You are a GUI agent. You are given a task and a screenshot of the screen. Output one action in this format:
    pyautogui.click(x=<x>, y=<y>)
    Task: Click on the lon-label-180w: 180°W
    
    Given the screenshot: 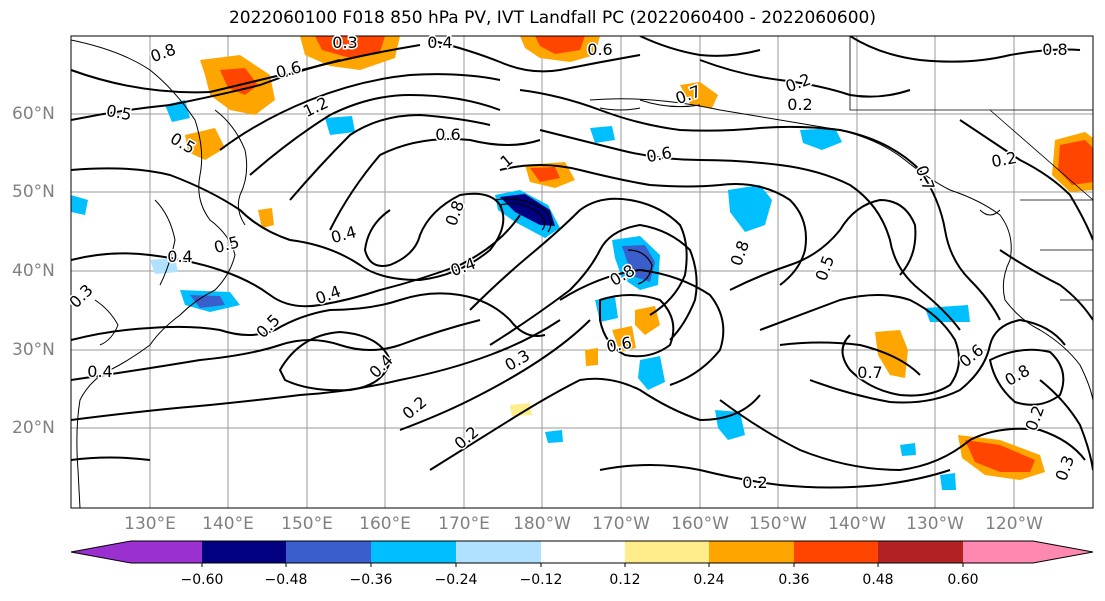 What is the action you would take?
    pyautogui.click(x=542, y=524)
    